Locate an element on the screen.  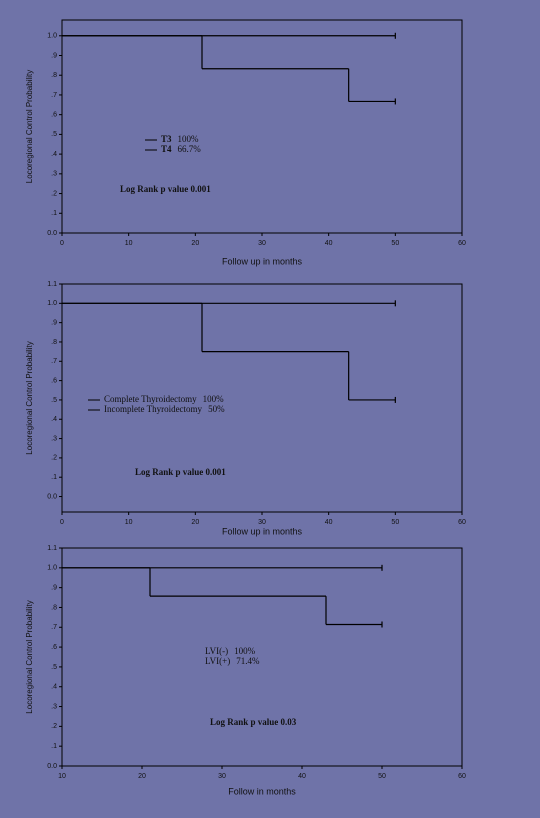
legend-name: LVI(-) is located at coordinates (216, 651).